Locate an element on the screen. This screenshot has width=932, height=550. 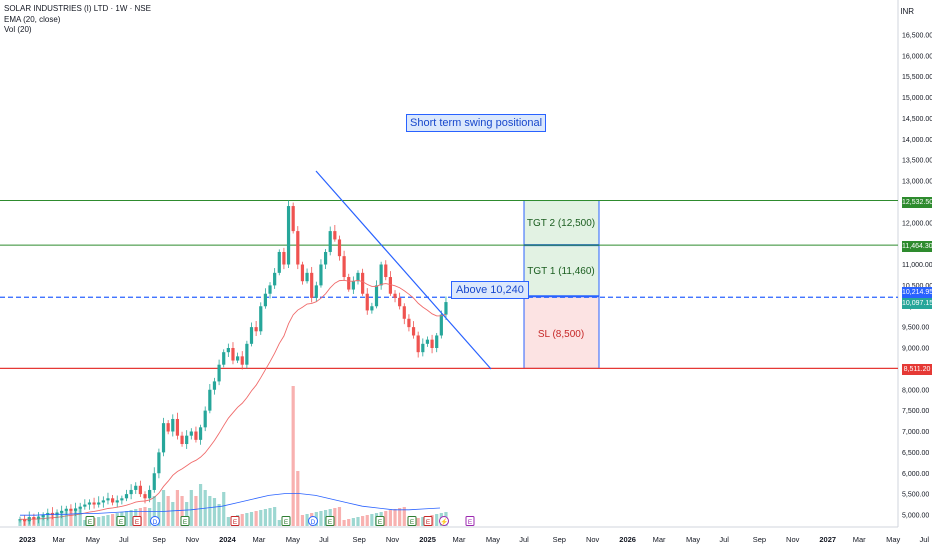
svg-text: D is located at coordinates (155, 522).